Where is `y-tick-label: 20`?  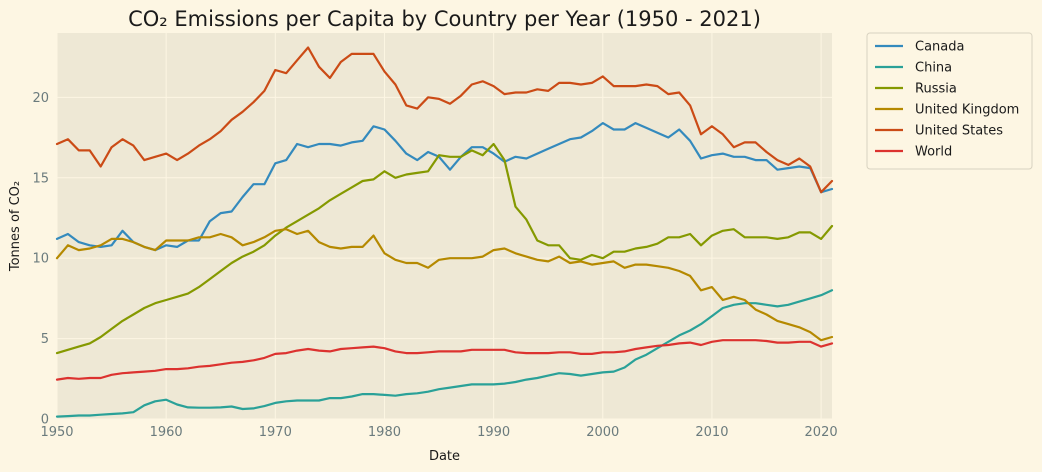 y-tick-label: 20 is located at coordinates (40, 98).